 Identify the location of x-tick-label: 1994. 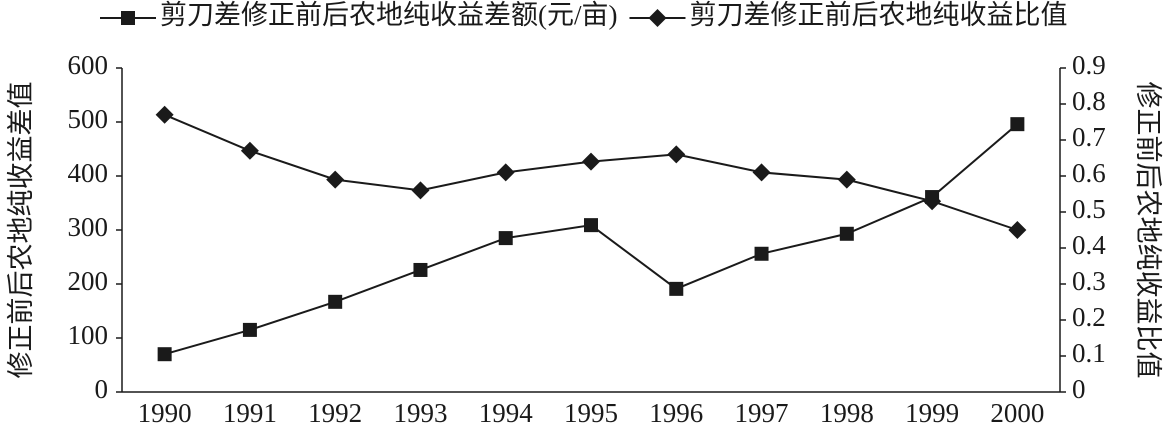
(506, 413).